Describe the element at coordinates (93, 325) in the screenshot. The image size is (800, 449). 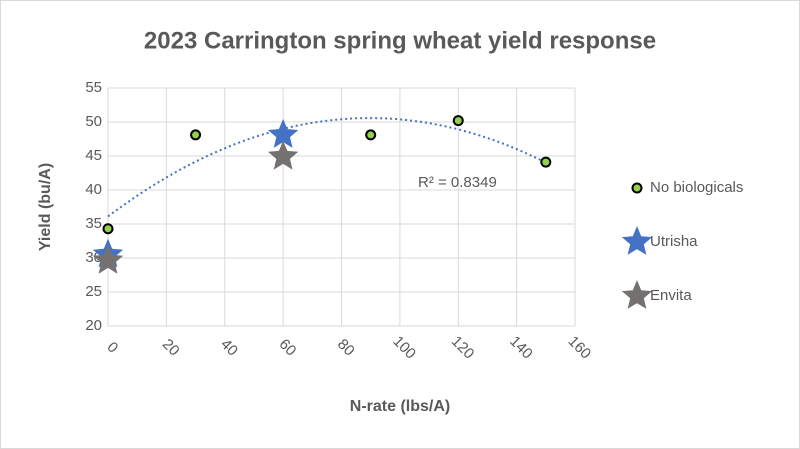
I see `y-tick-label: 20` at that location.